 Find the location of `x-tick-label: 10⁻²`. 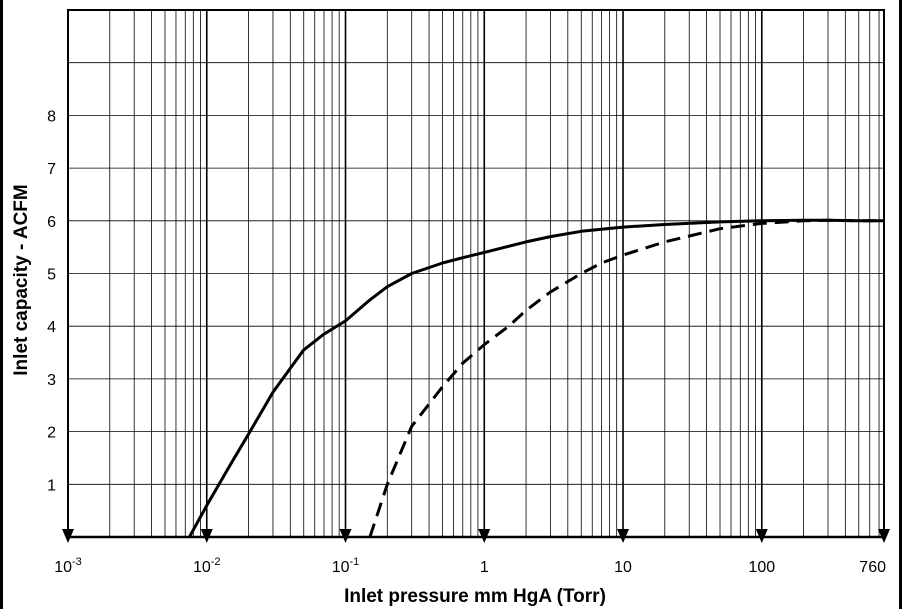

x-tick-label: 10⁻² is located at coordinates (207, 566).